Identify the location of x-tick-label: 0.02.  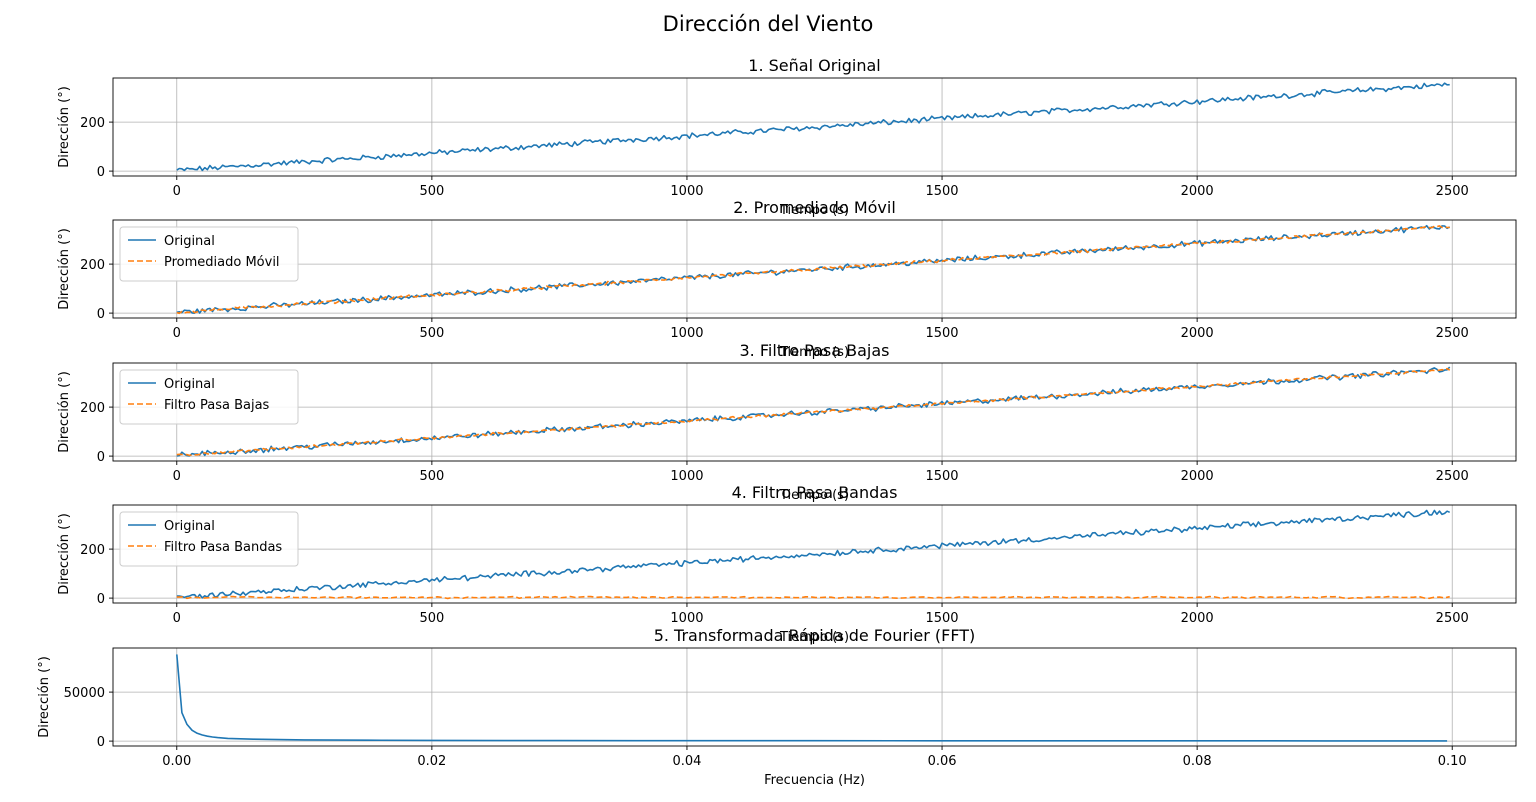
(431, 761).